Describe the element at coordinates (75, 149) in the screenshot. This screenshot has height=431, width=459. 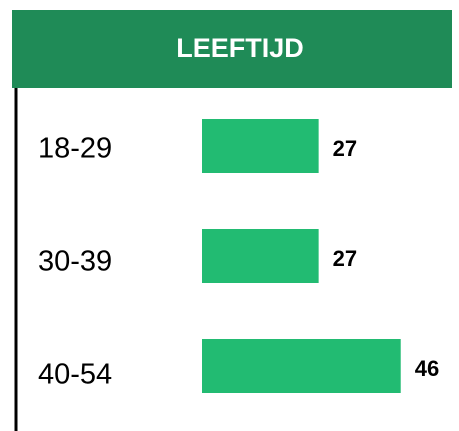
I see `category-label: 18-29` at that location.